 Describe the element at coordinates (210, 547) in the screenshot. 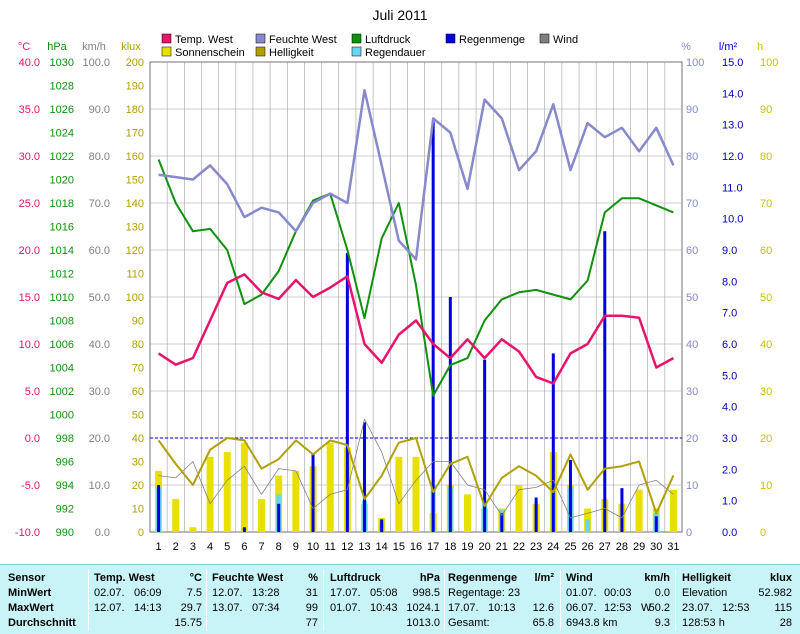

I see `x-tick-label: 4` at that location.